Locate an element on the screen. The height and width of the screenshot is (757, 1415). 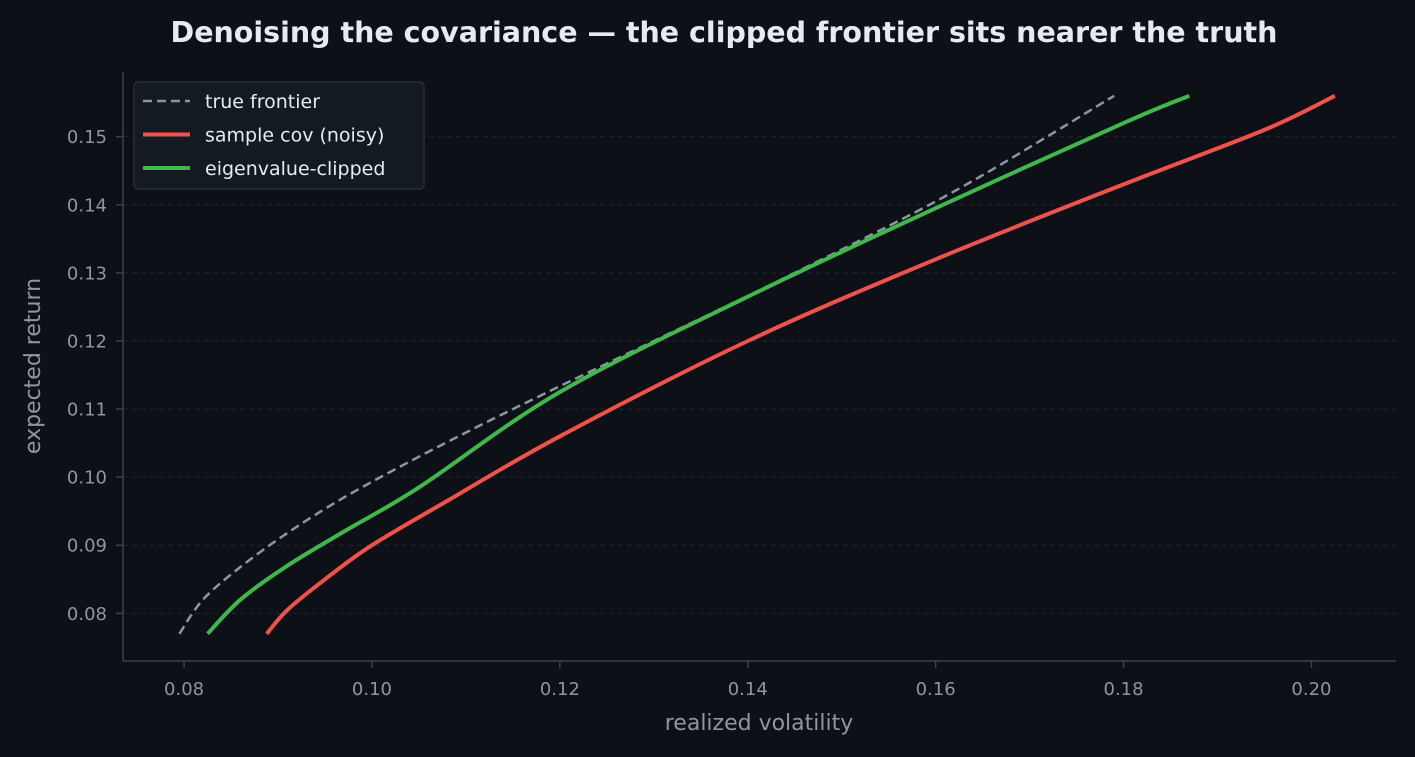
y-tick-label: 0.10 is located at coordinates (87, 478).